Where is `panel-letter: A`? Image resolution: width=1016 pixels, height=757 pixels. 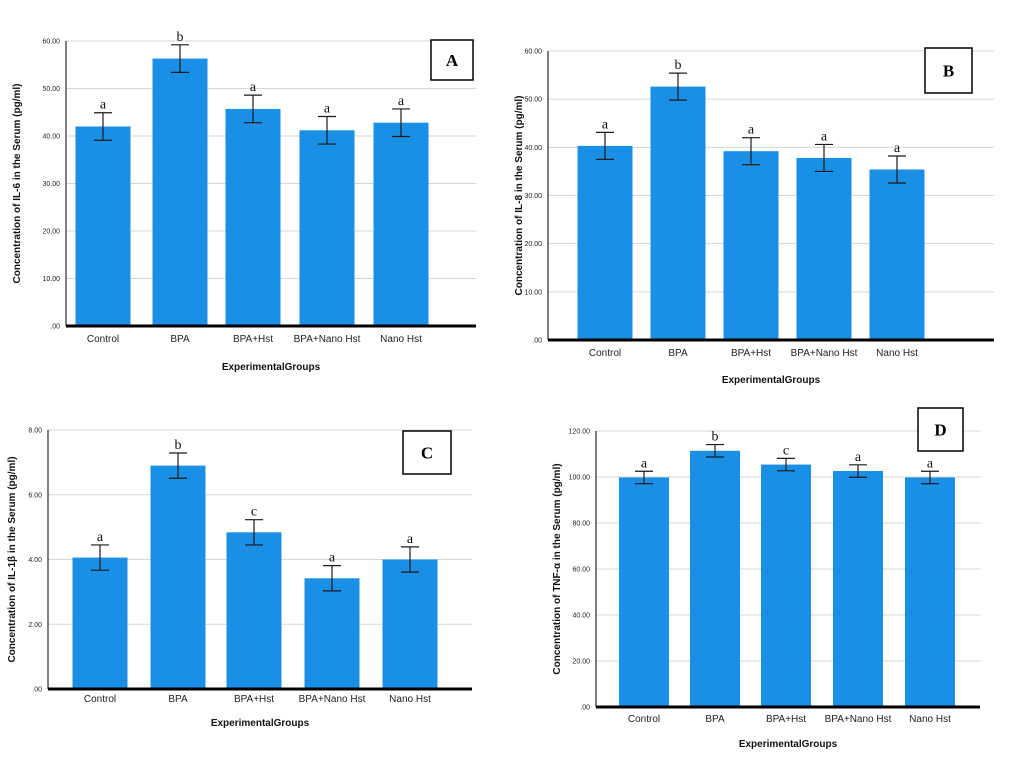
panel-letter: A is located at coordinates (452, 60).